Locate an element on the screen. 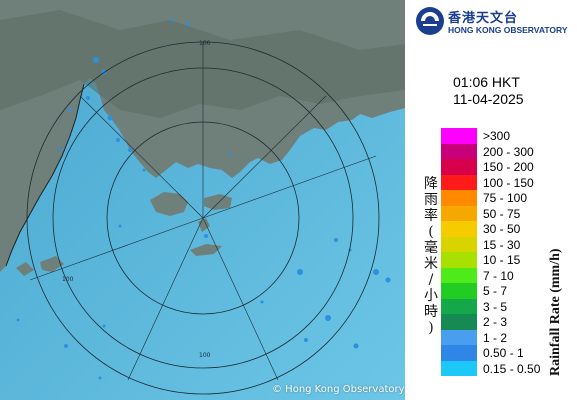 Image resolution: width=577 pixels, height=400 pixels. legend-row: 200 - 300 is located at coordinates (506, 151).